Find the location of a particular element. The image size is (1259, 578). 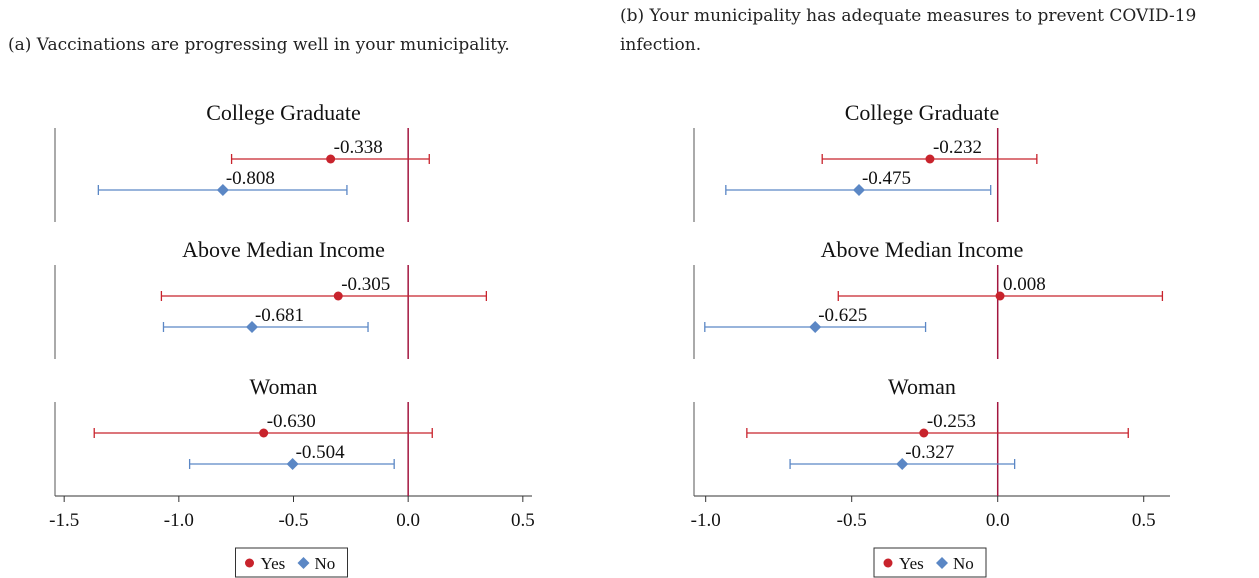

data-label: -0.504 is located at coordinates (321, 452).